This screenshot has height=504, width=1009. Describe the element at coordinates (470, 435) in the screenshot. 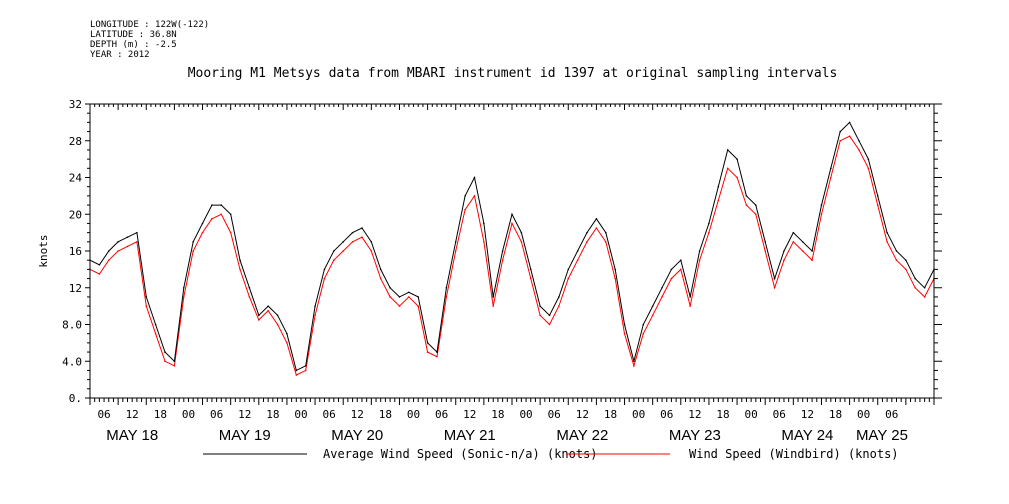

I see `date-label: MAY 21` at that location.